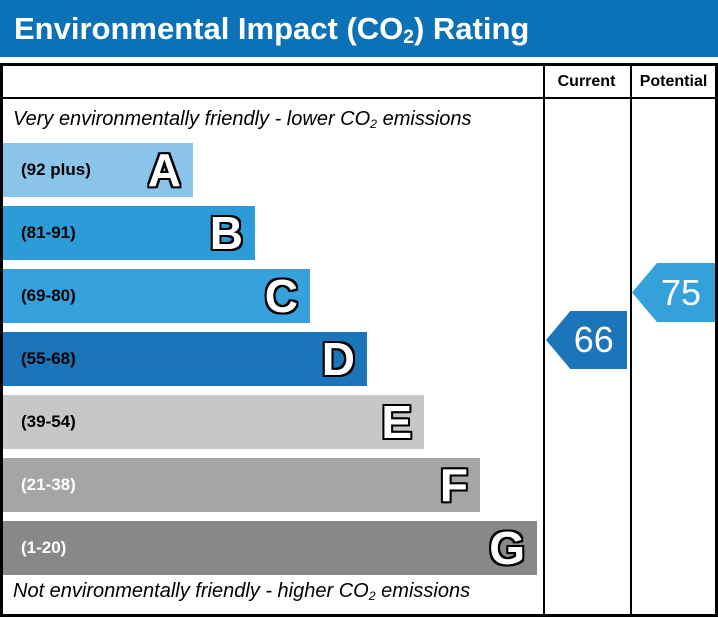 The height and width of the screenshot is (619, 718). I want to click on band-letter: A, so click(164, 170).